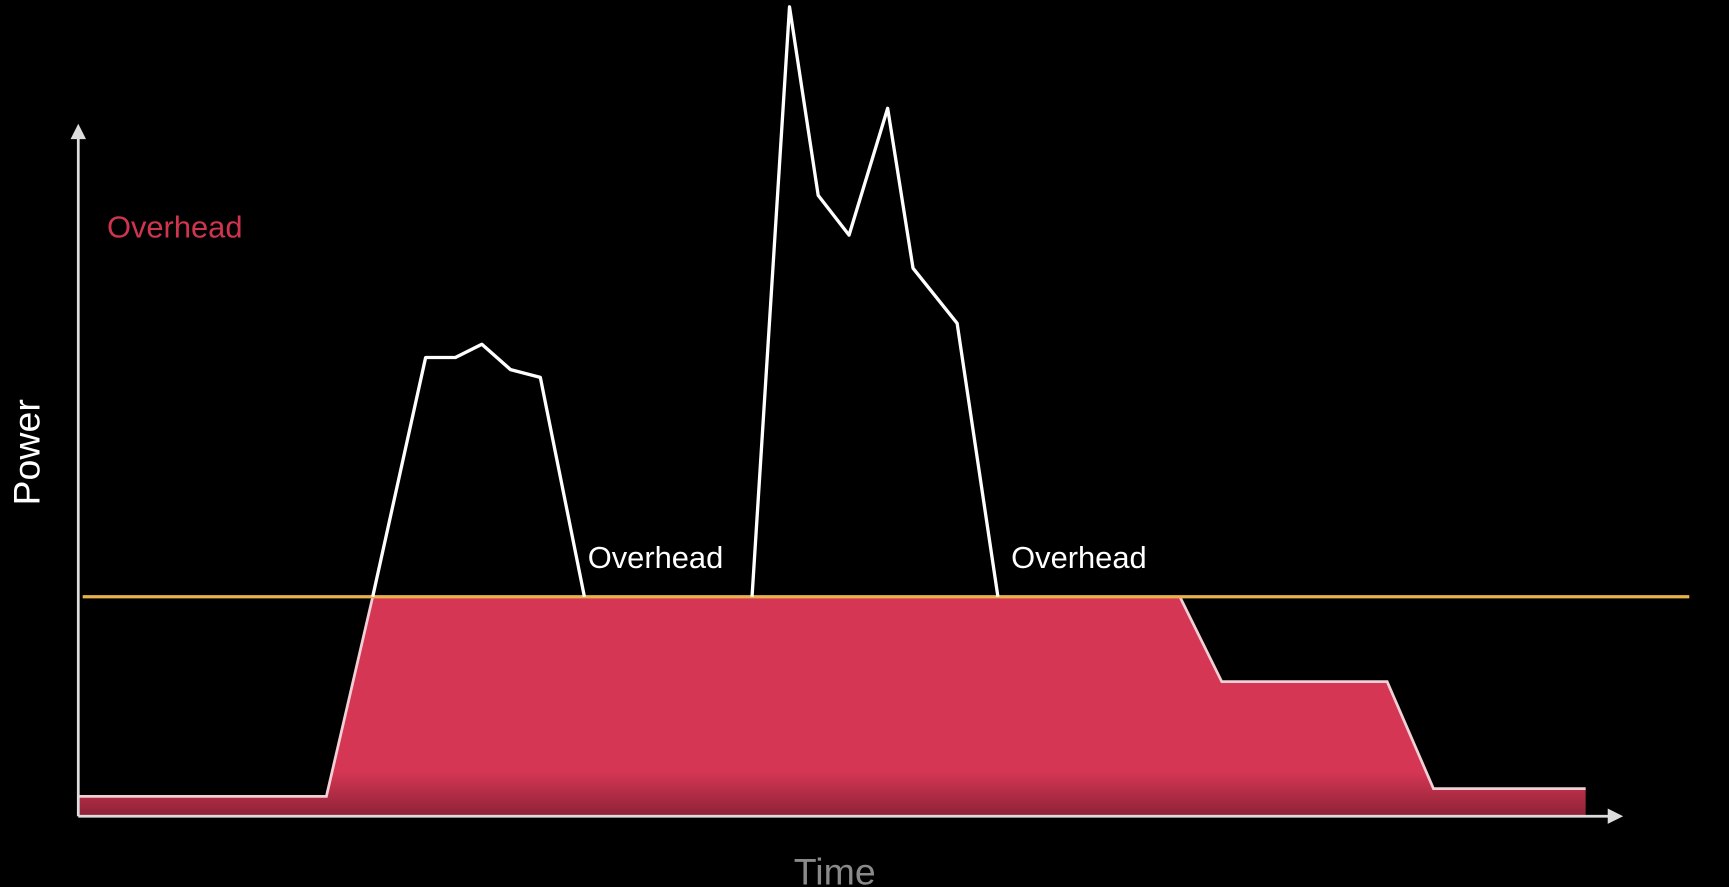 This screenshot has width=1729, height=887. Describe the element at coordinates (27, 452) in the screenshot. I see `y-axis-label: Power` at that location.